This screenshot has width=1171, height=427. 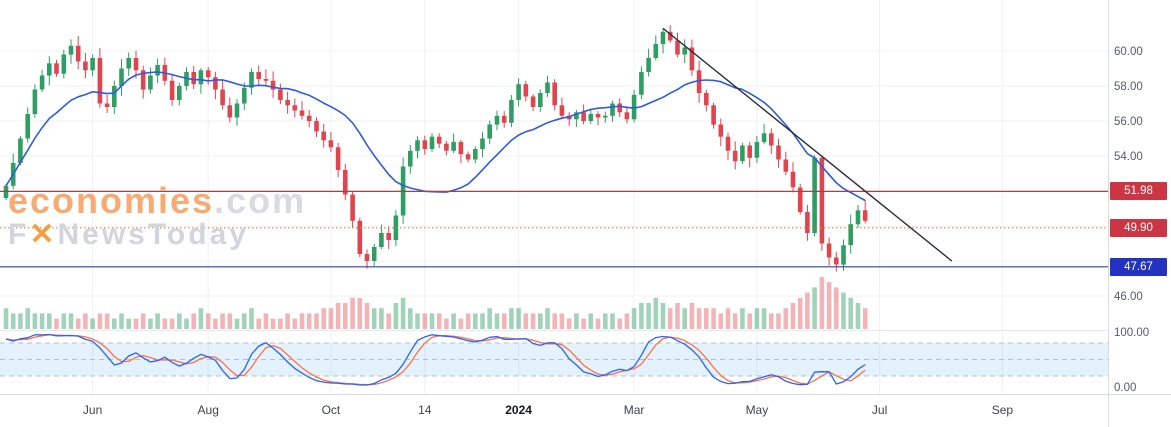 I want to click on svg-text: 58.00, so click(x=1128, y=87).